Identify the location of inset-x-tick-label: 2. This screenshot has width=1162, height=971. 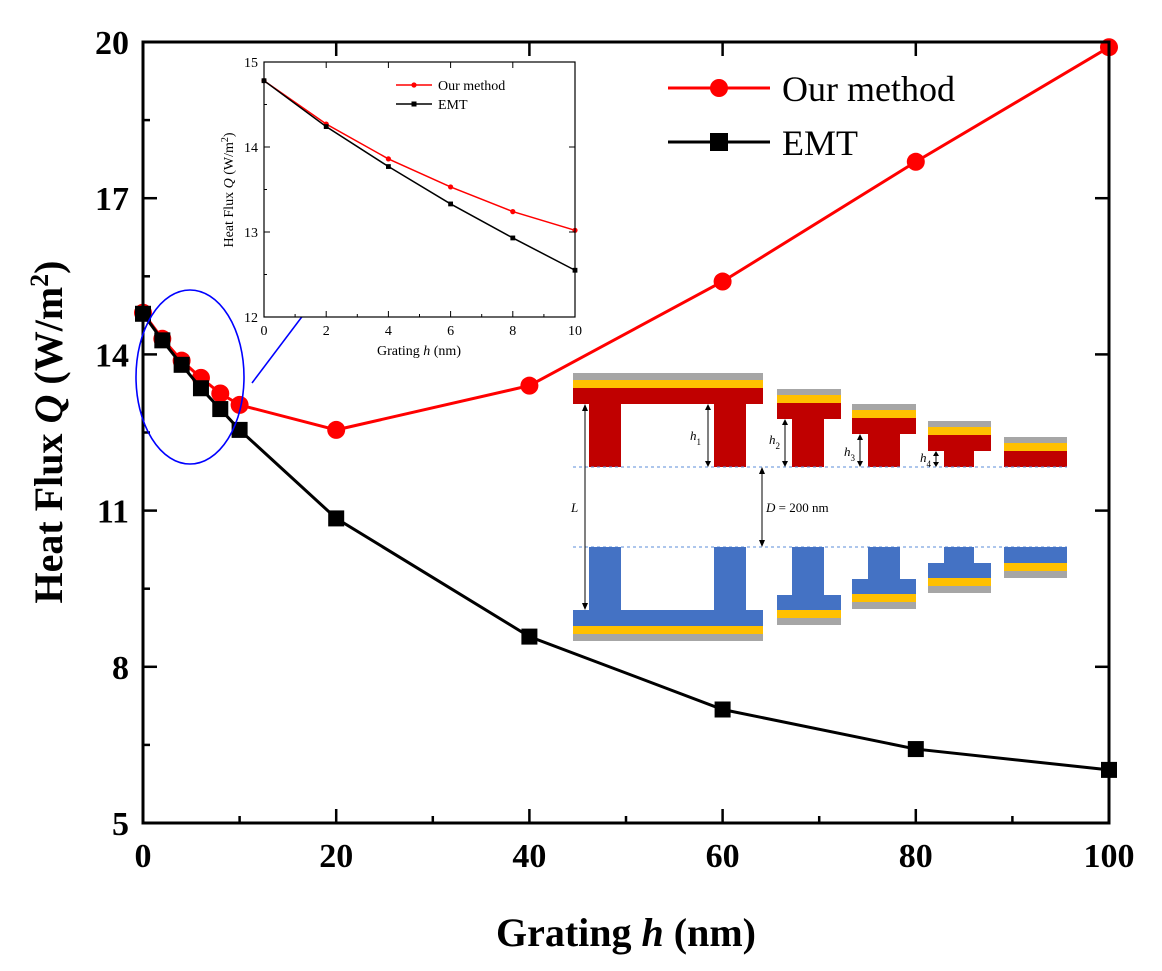
(326, 331).